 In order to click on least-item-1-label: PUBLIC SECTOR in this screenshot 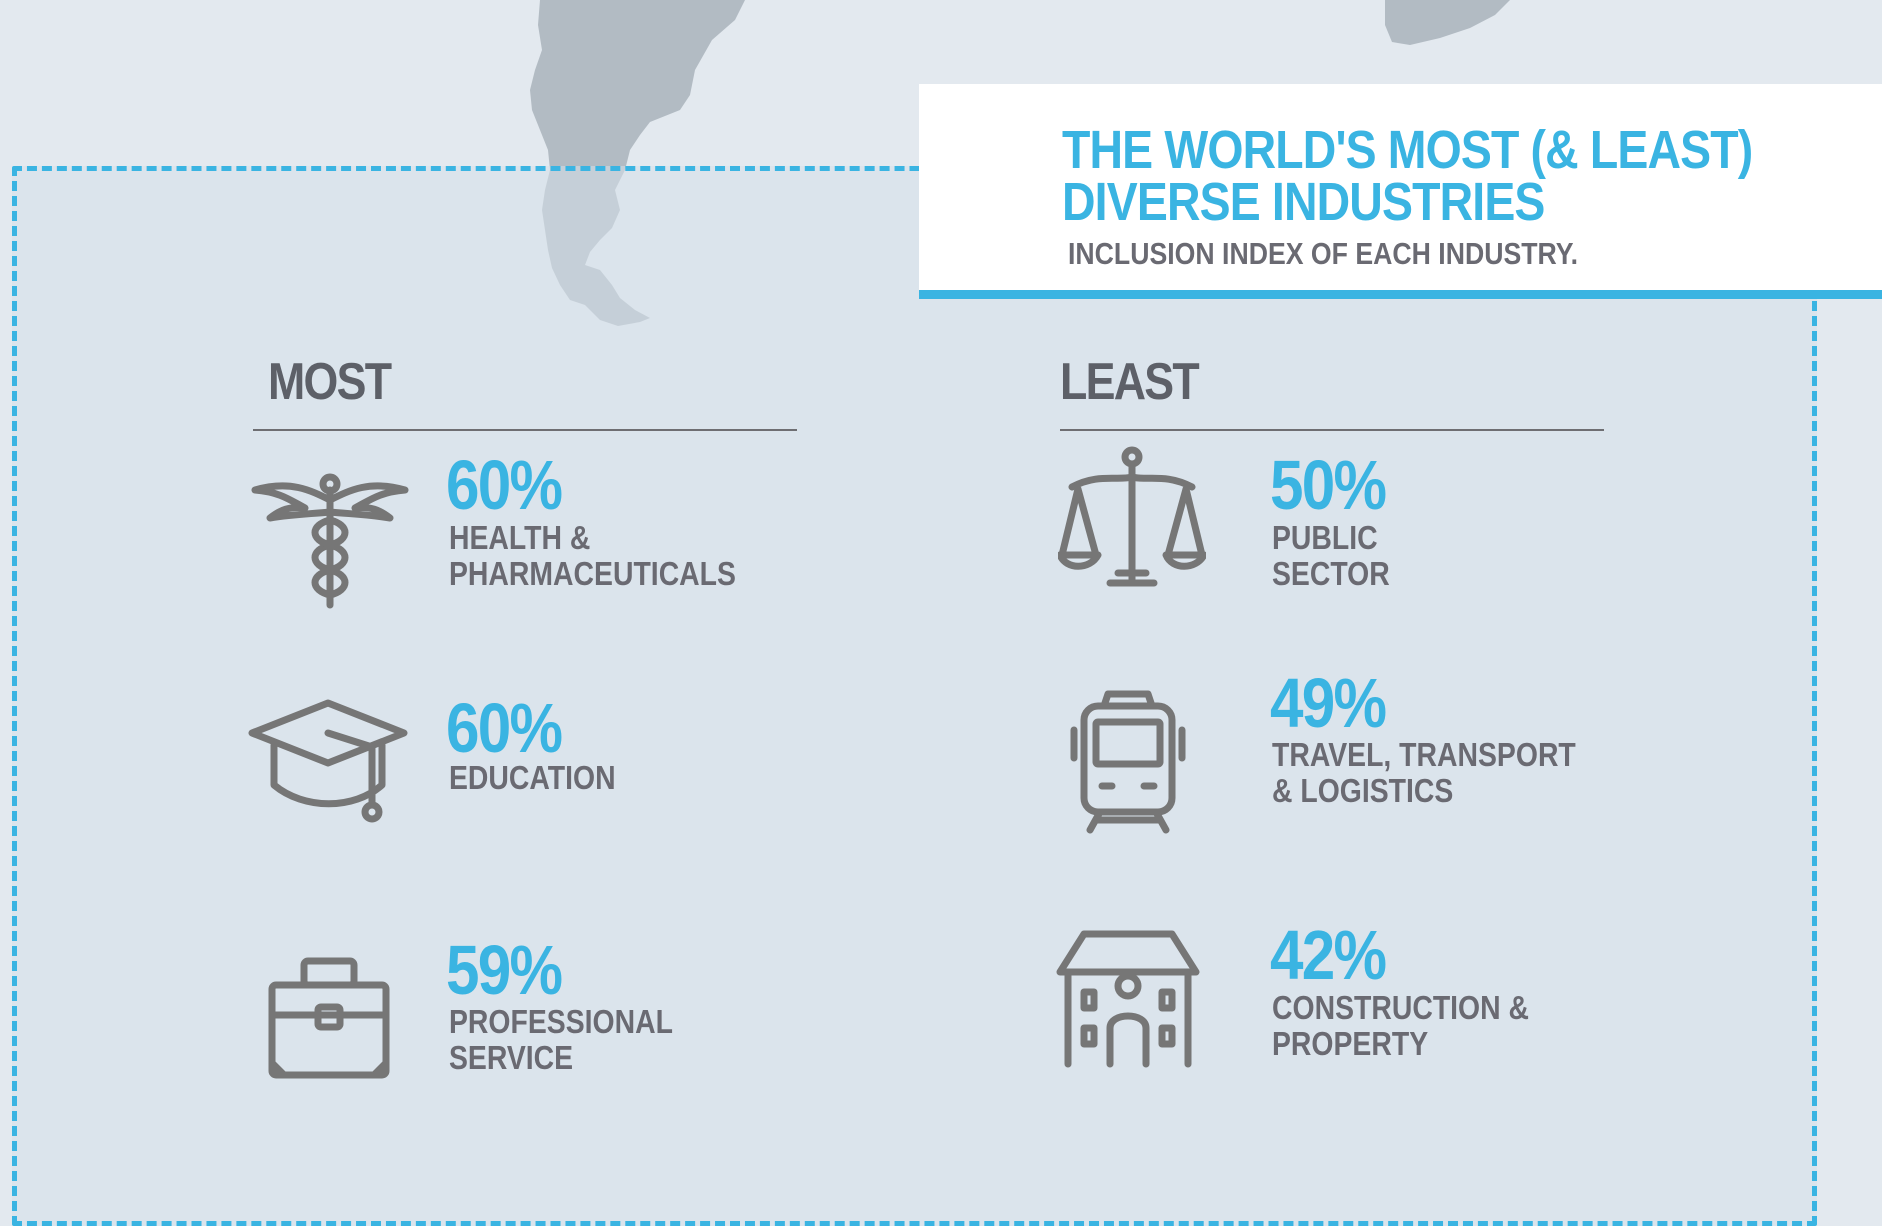, I will do `click(1331, 556)`.